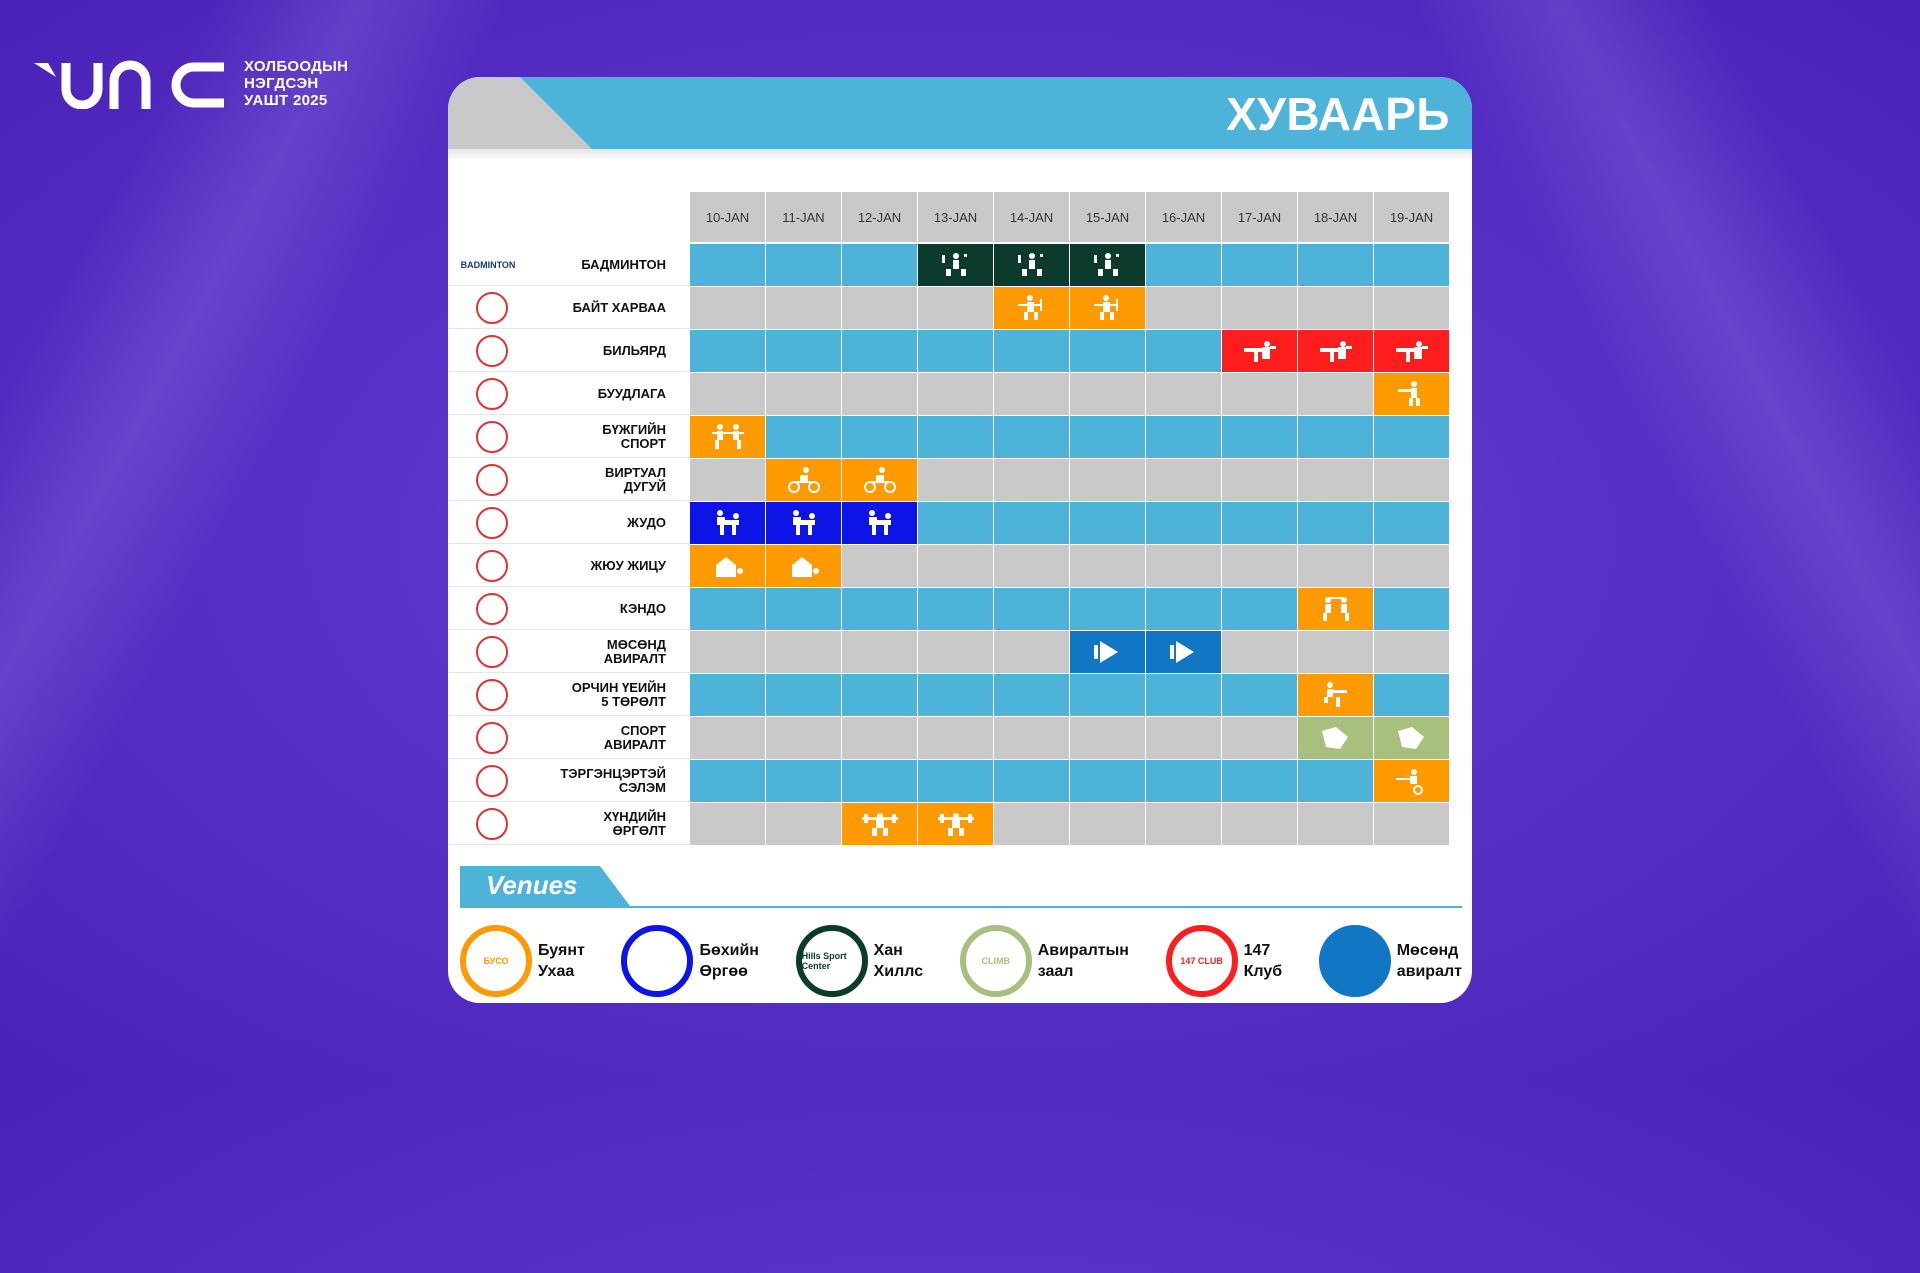  I want to click on schedule-row: ЖУДО, so click(949, 523).